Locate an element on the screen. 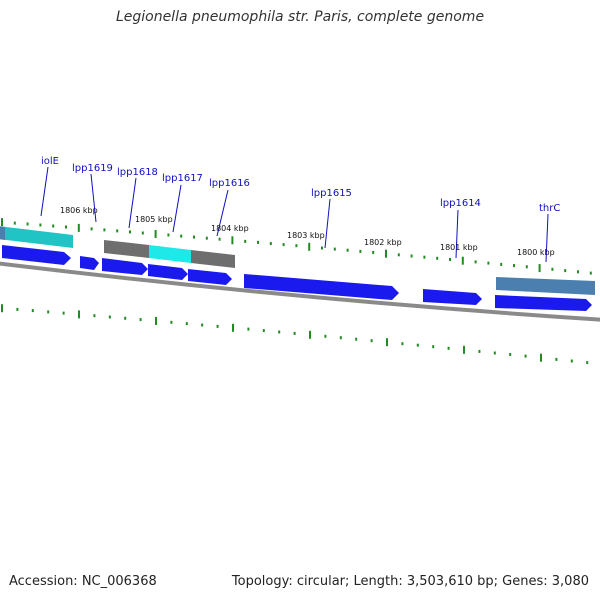 Image resolution: width=600 pixels, height=600 pixels. genome-backbone is located at coordinates (300, 291).